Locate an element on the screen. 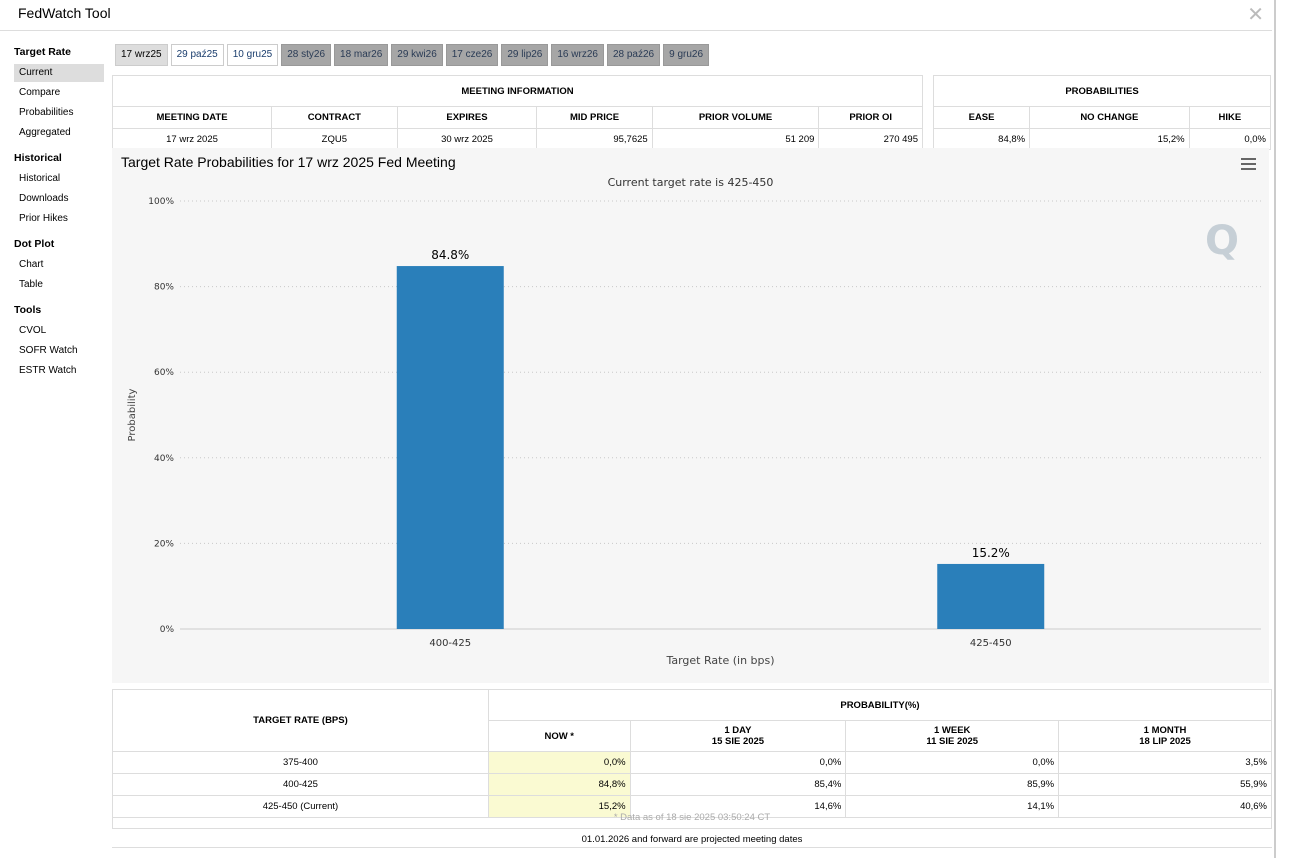  table-row: 425-450 (Current) 15,2% 14,6% 14,1% 40,6% is located at coordinates (692, 806).